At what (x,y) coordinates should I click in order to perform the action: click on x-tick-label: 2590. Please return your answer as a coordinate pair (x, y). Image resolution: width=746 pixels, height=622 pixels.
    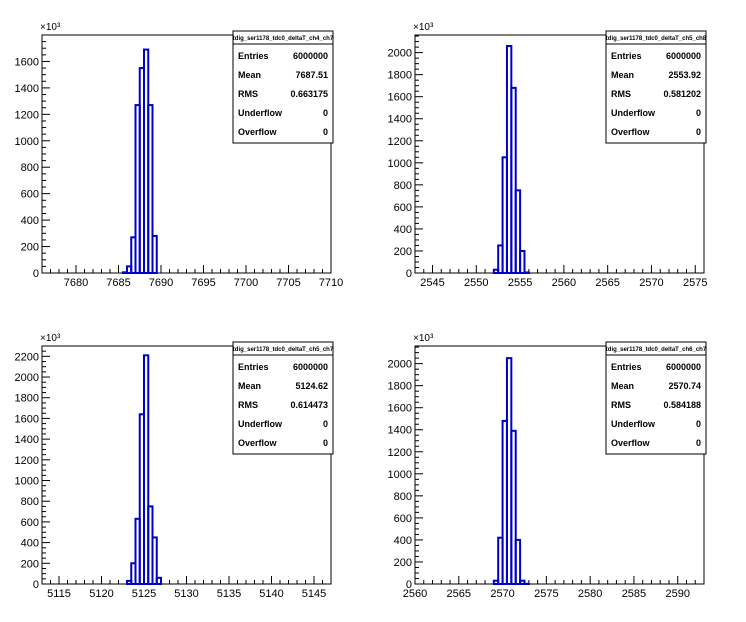
    Looking at the image, I should click on (677, 594).